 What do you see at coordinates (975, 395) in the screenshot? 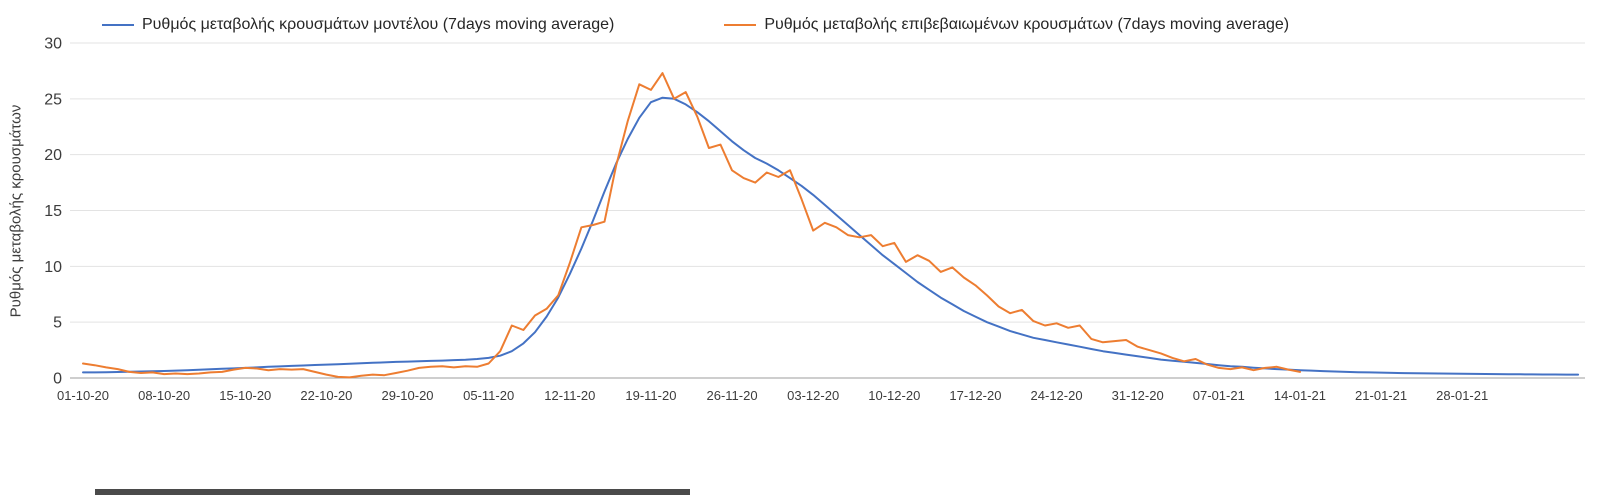
I see `x-tick-label: 17-12-20` at bounding box center [975, 395].